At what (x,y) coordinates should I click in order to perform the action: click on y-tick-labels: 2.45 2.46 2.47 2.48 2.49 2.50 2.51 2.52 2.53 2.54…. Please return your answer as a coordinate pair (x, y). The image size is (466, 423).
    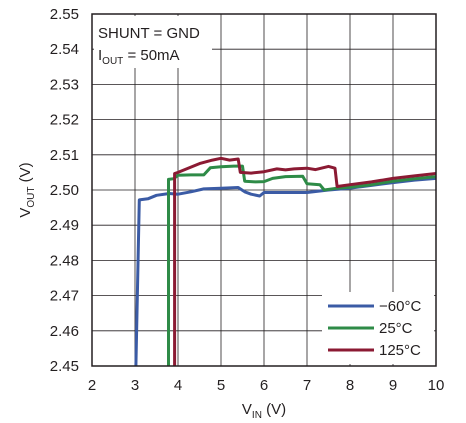
    Looking at the image, I should click on (64, 190).